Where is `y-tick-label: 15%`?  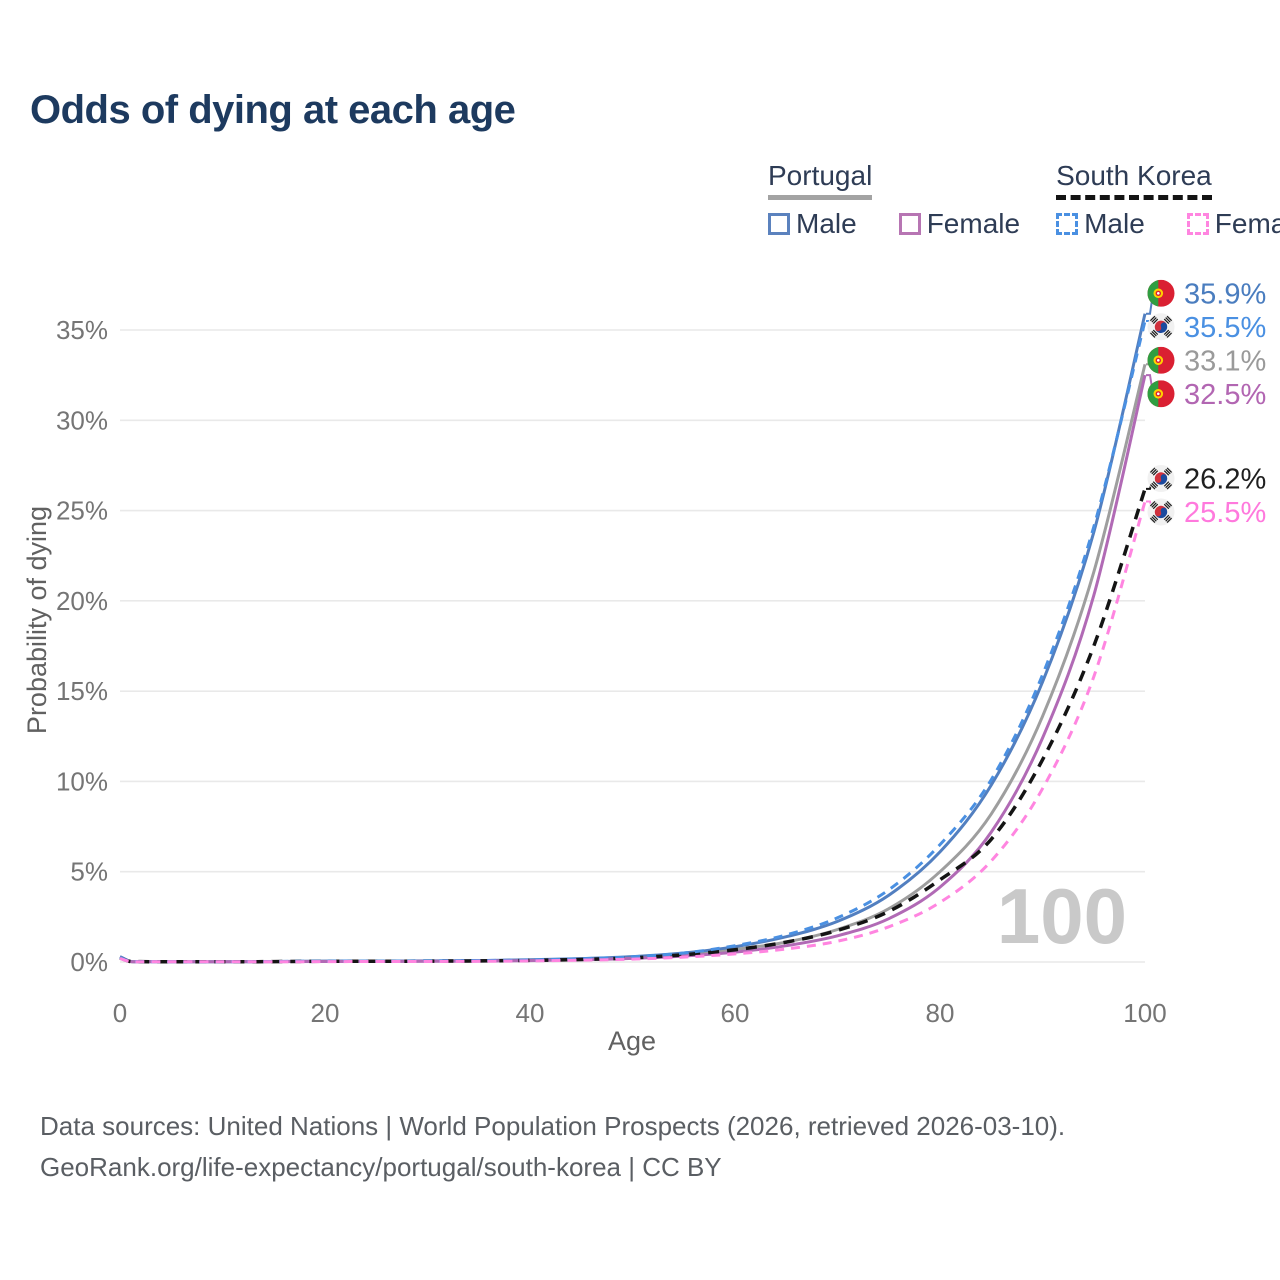
y-tick-label: 15% is located at coordinates (82, 691).